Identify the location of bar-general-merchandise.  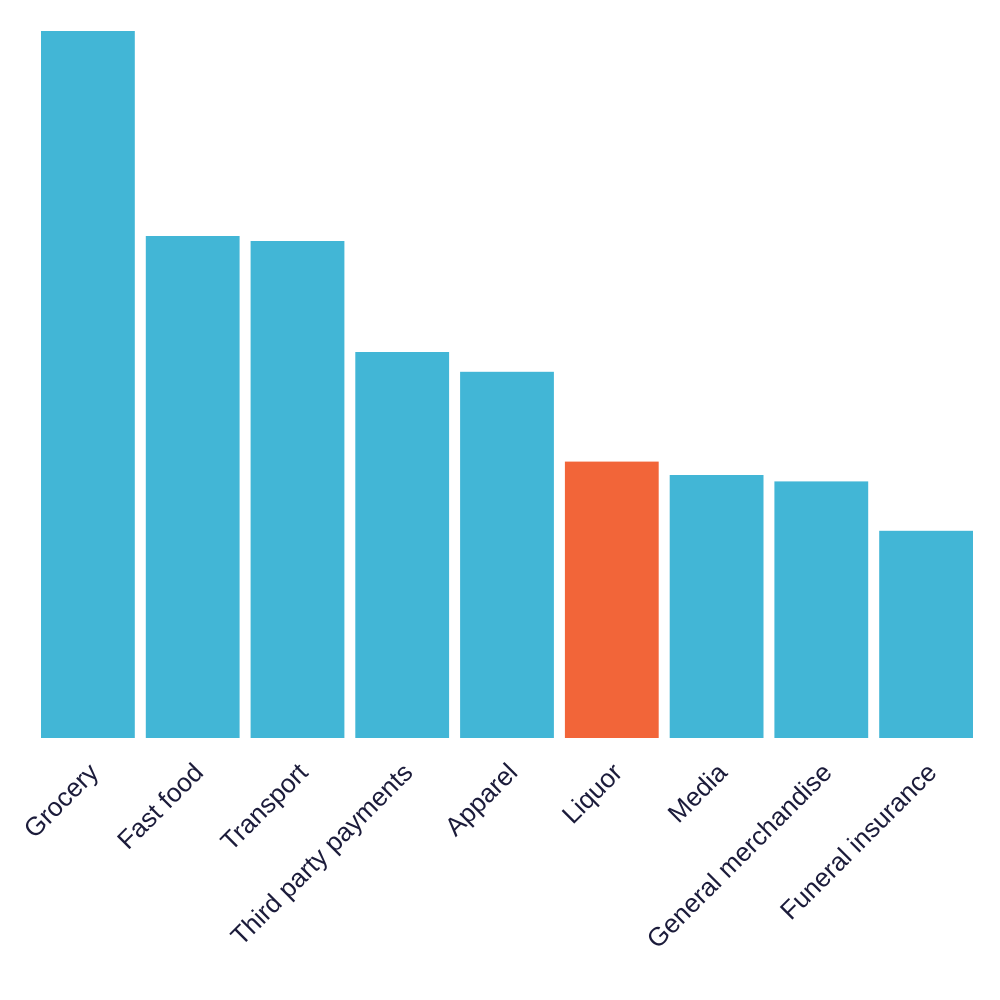
(821, 609).